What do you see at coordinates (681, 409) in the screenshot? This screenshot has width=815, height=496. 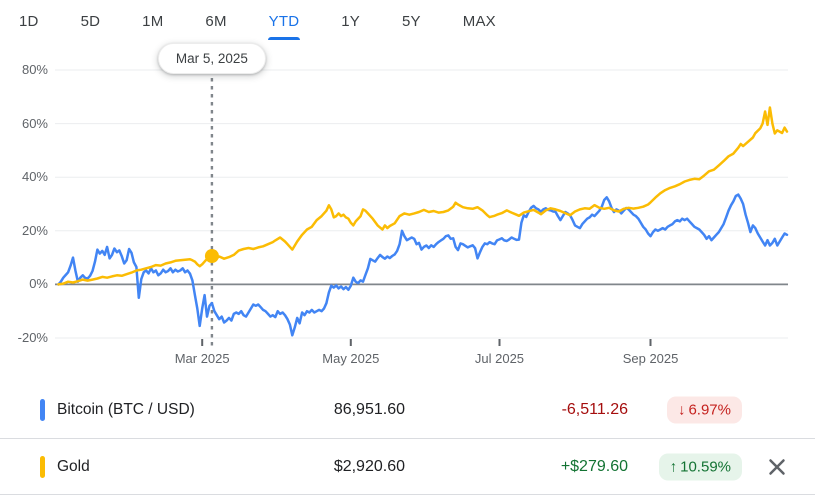 I see `arrow-down-icon: ↓` at bounding box center [681, 409].